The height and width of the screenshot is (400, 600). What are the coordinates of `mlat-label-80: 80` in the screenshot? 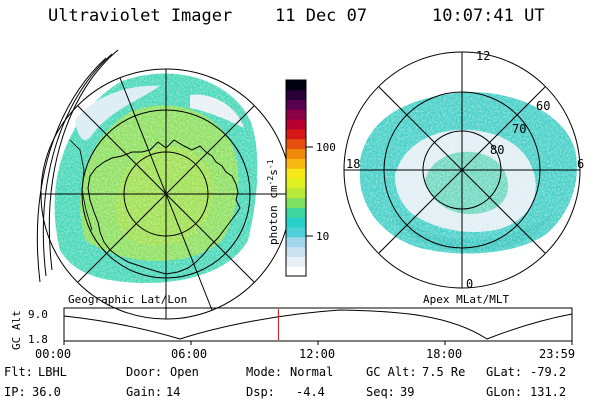 It's located at (497, 150).